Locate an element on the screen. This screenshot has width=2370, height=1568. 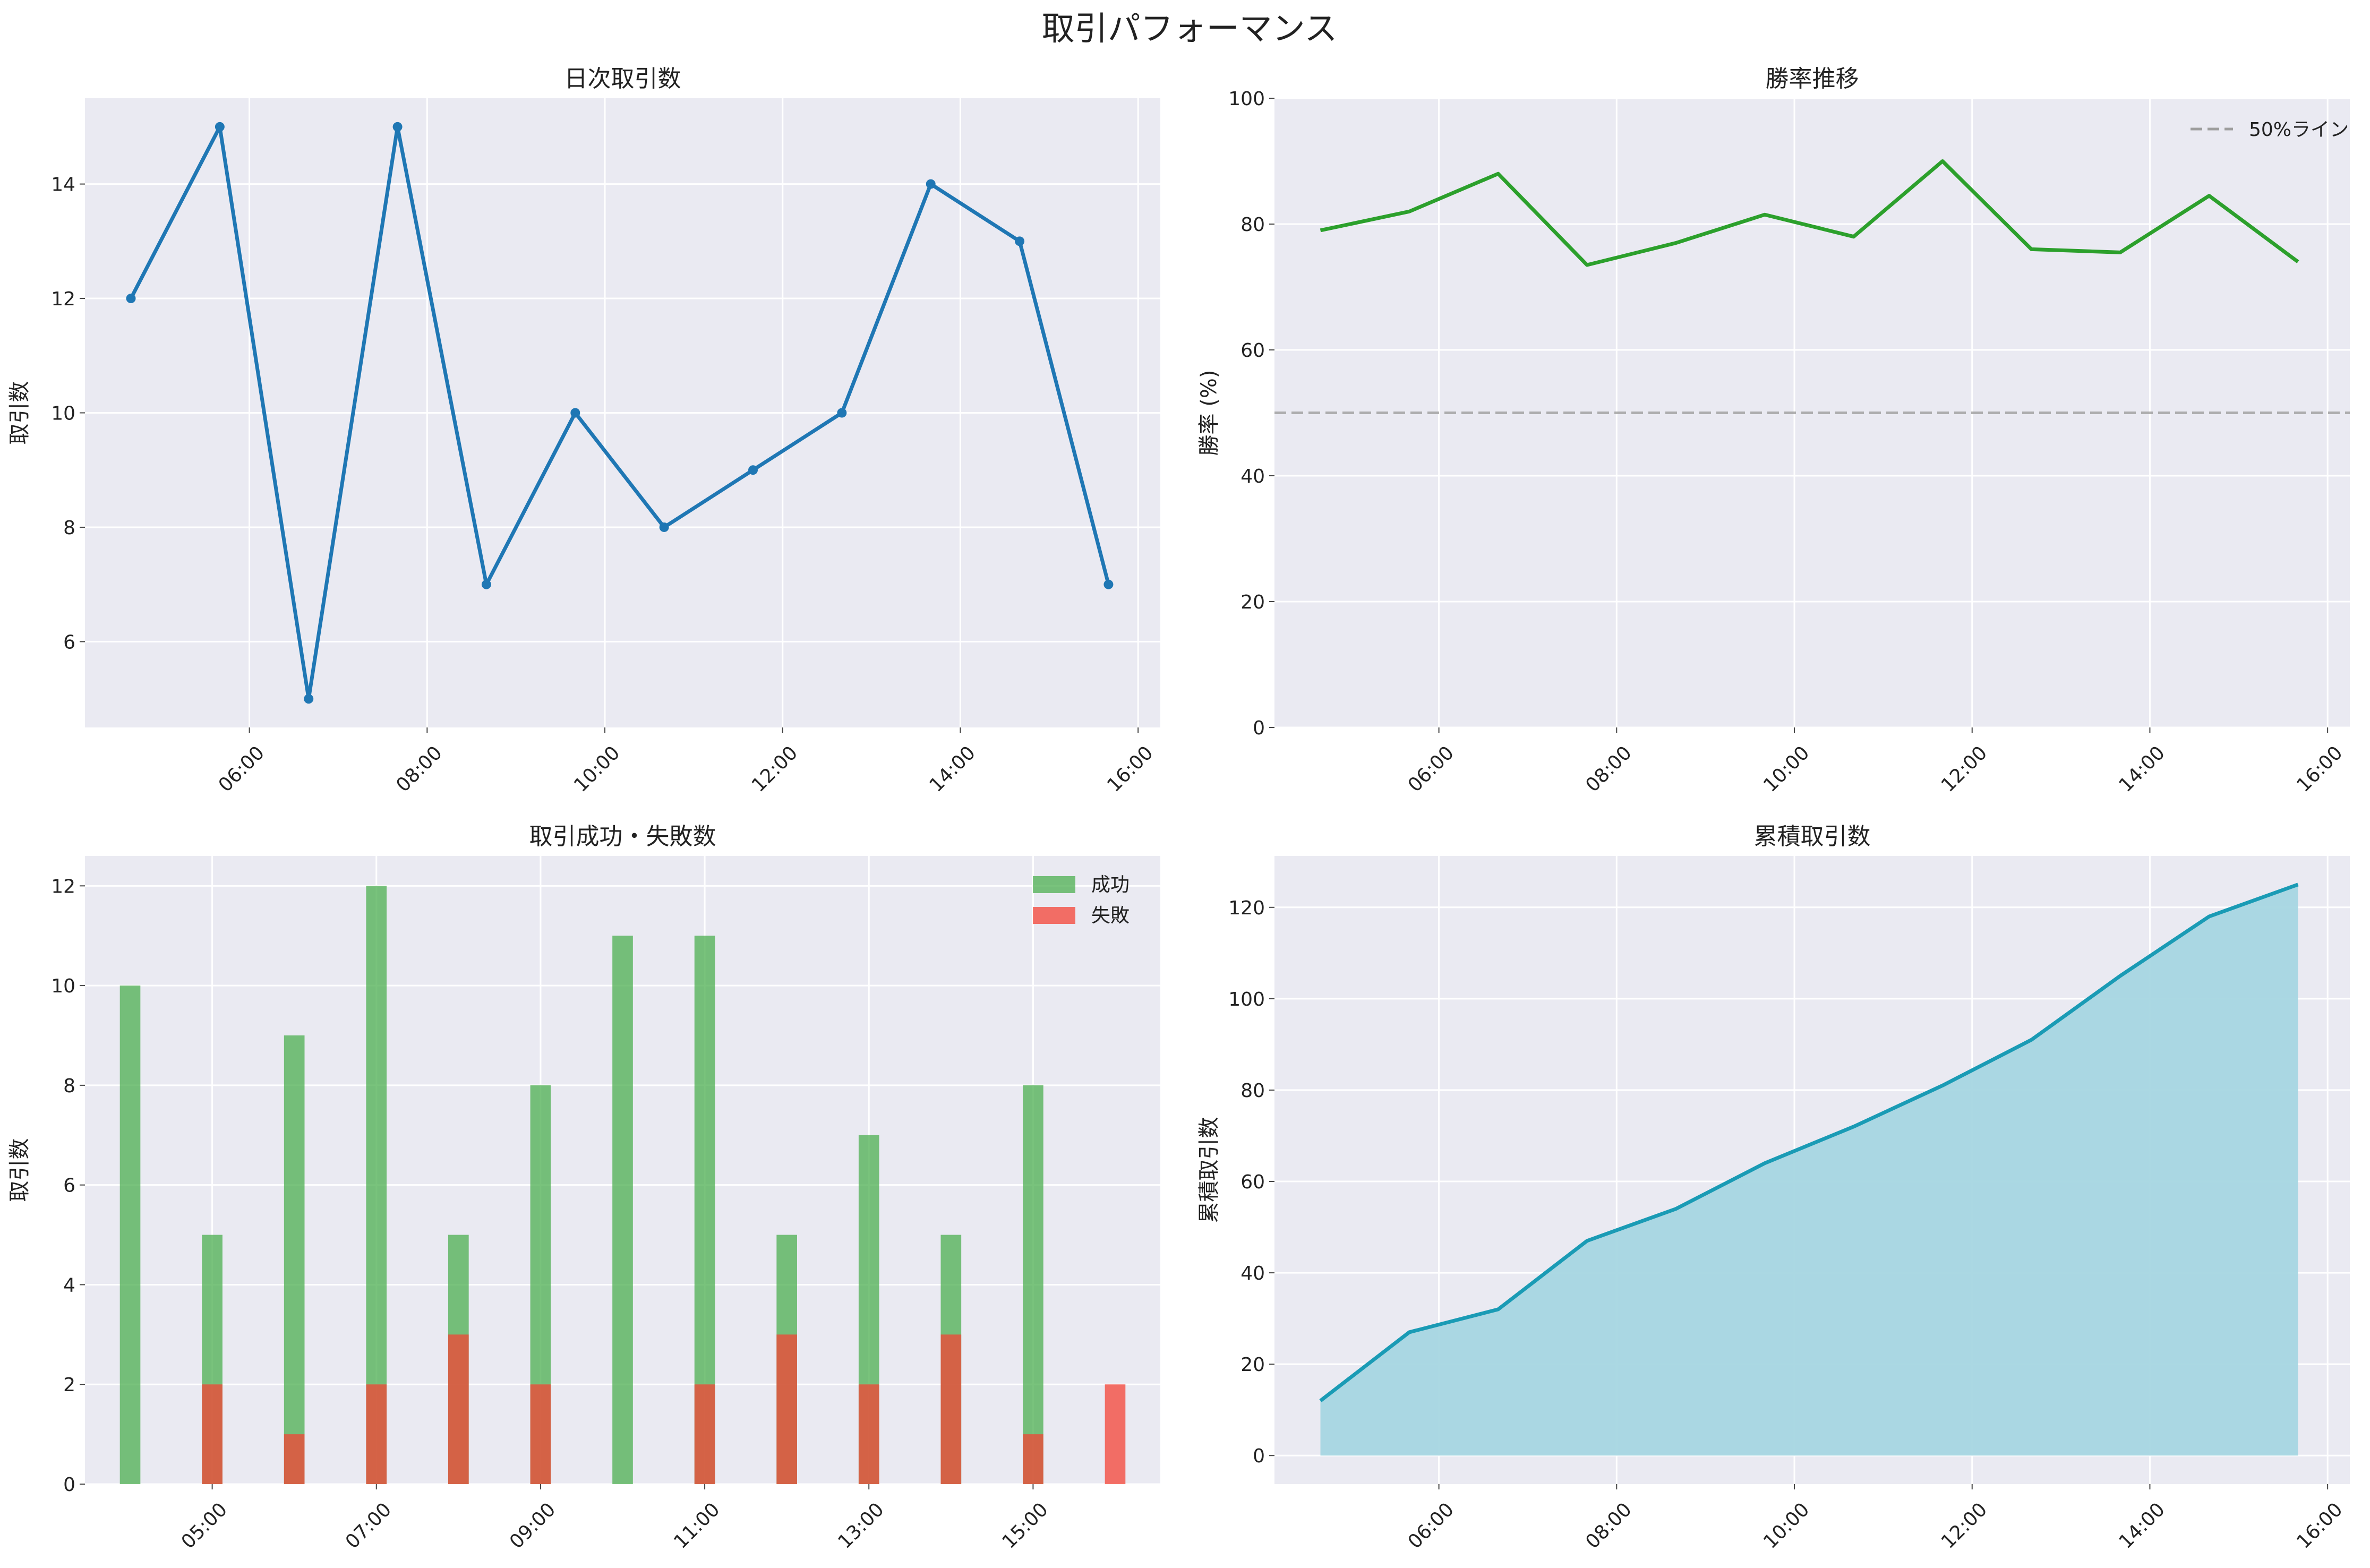
y-tick-label: 2 is located at coordinates (69, 1385).